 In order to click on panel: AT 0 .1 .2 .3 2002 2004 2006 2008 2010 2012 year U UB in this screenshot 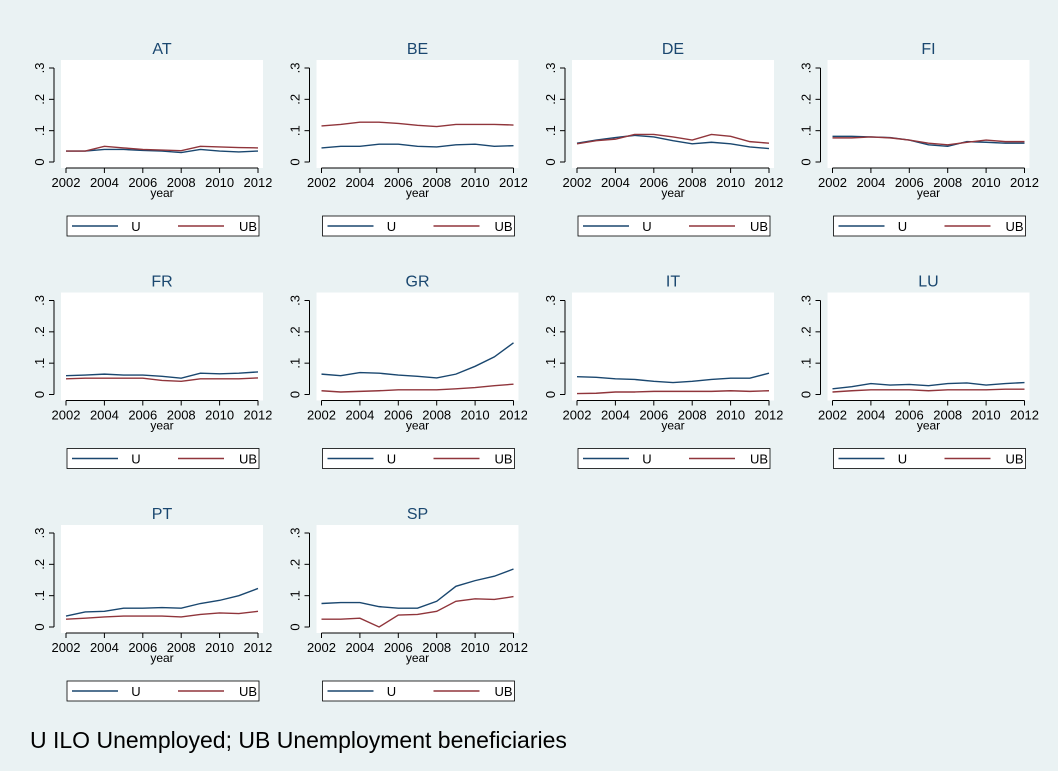, I will do `click(144, 132)`.